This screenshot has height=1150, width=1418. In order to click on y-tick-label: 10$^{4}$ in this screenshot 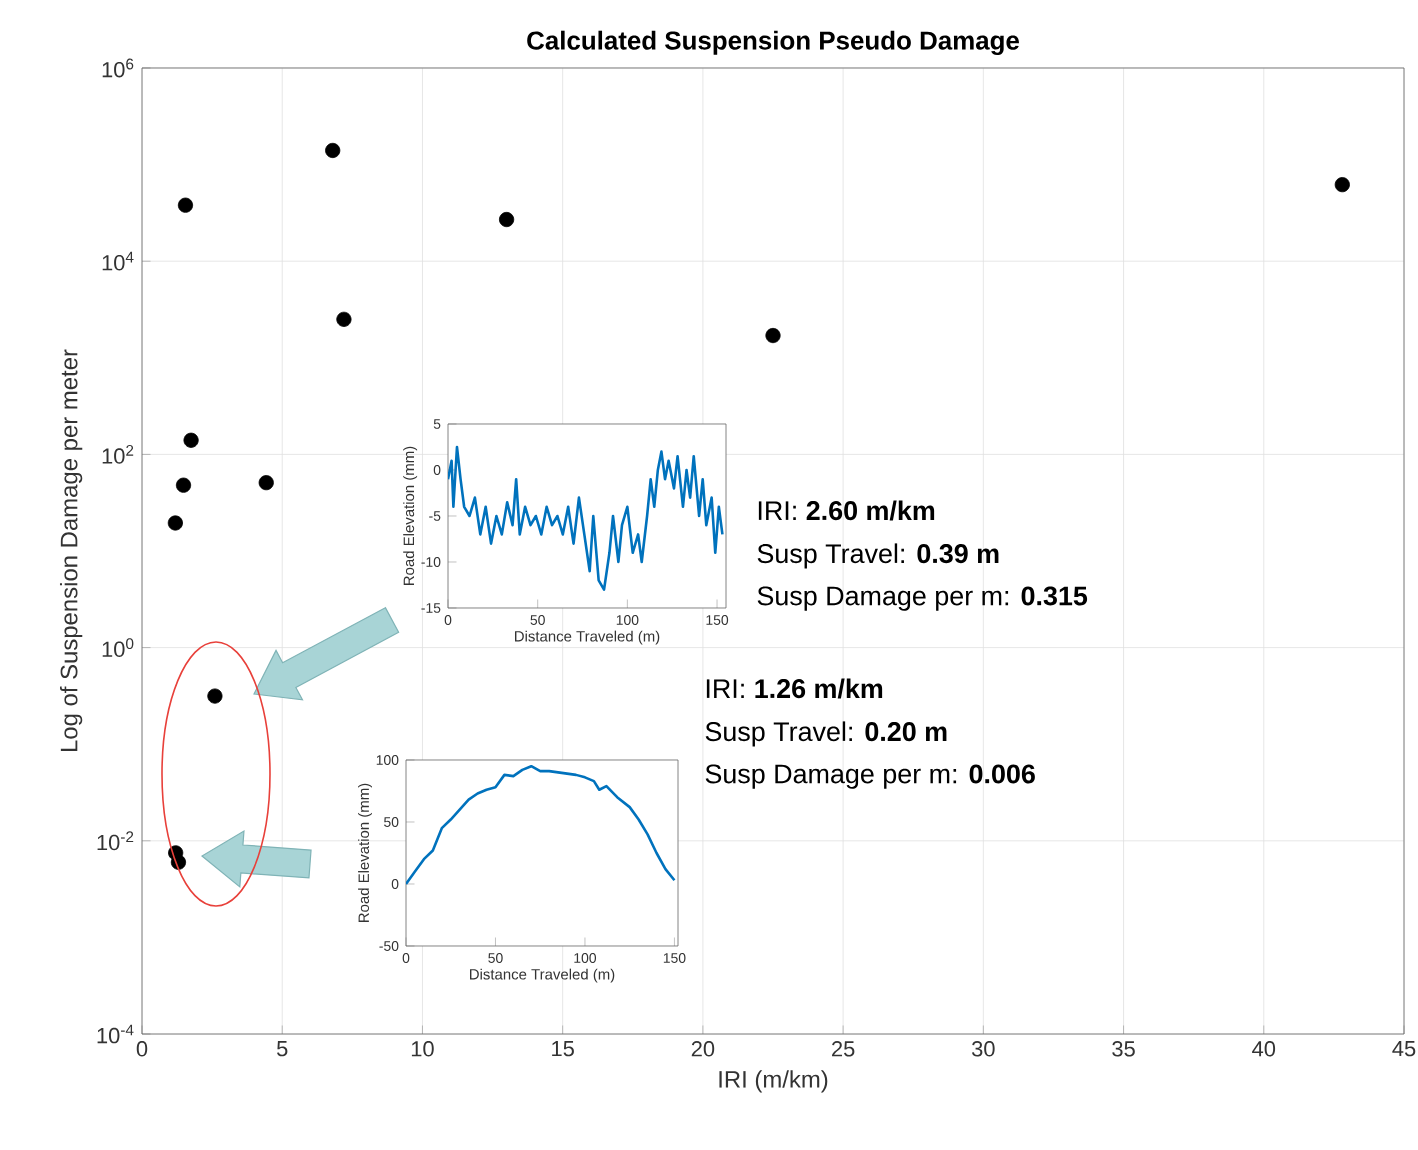, I will do `click(118, 261)`.